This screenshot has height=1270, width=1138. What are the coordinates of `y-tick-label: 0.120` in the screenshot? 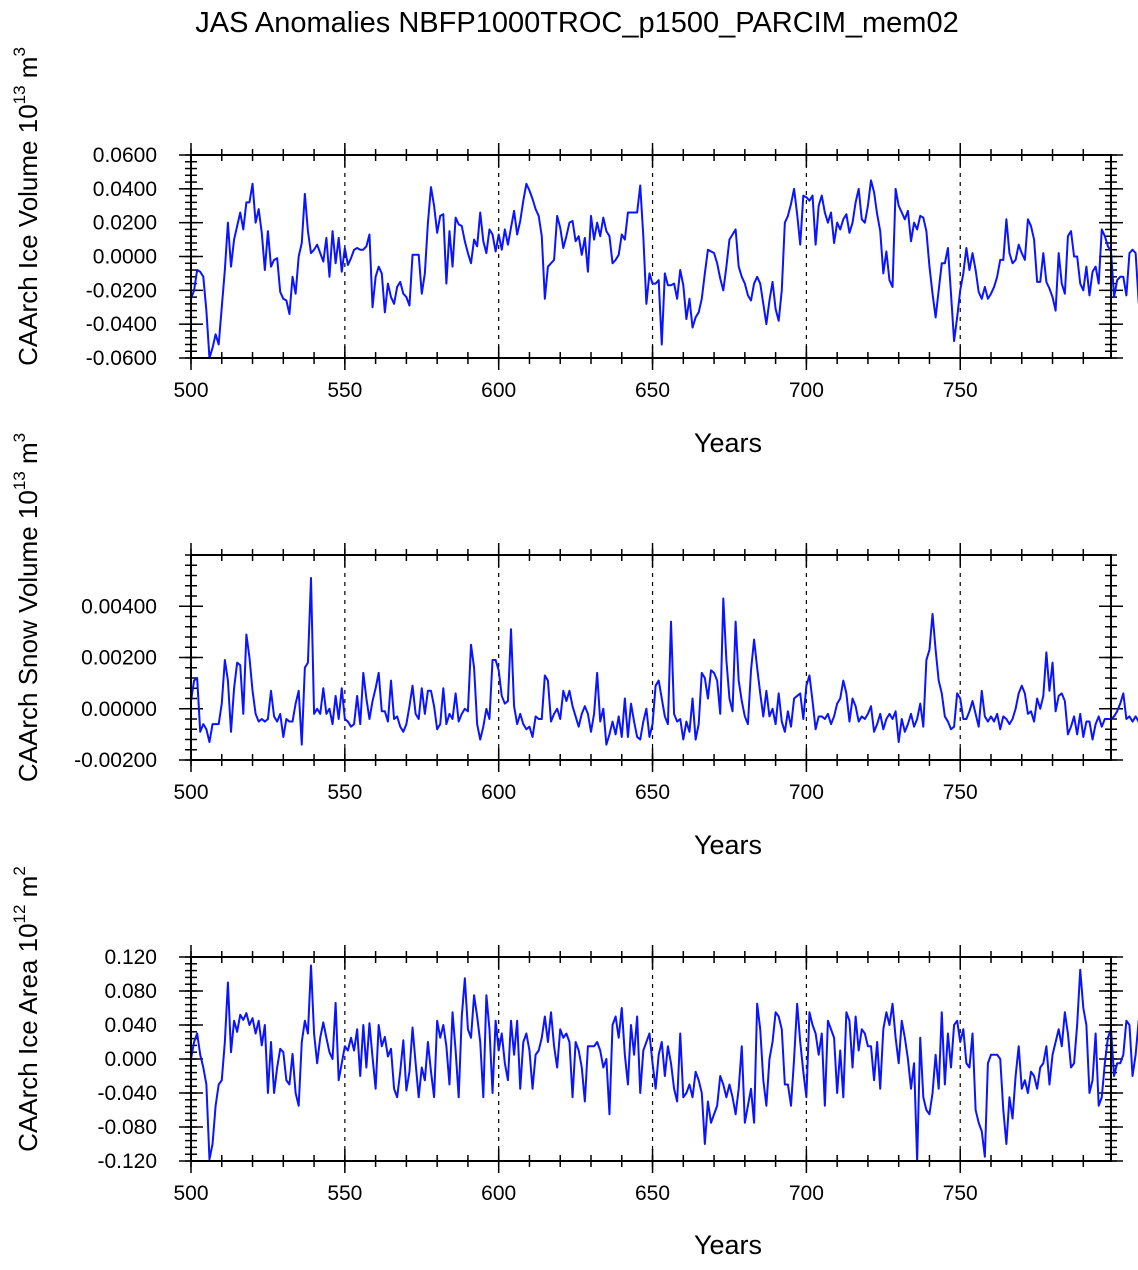 It's located at (130, 957).